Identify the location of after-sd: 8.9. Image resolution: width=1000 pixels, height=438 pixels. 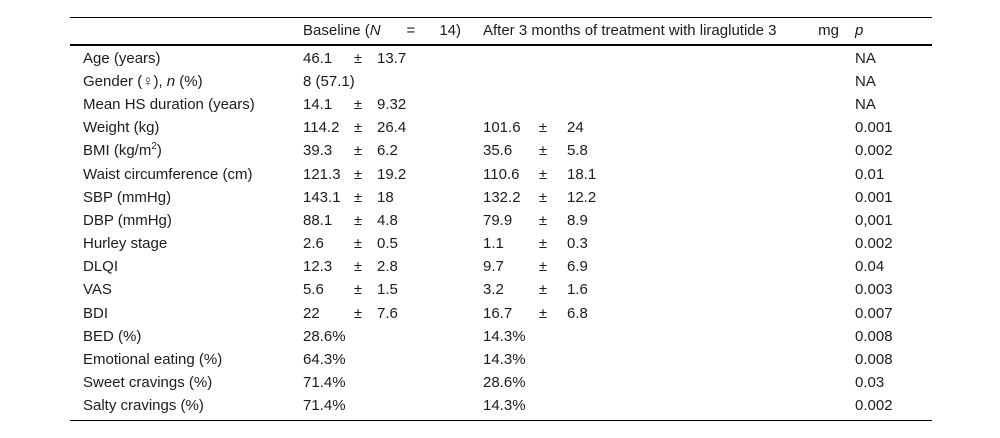
(577, 220).